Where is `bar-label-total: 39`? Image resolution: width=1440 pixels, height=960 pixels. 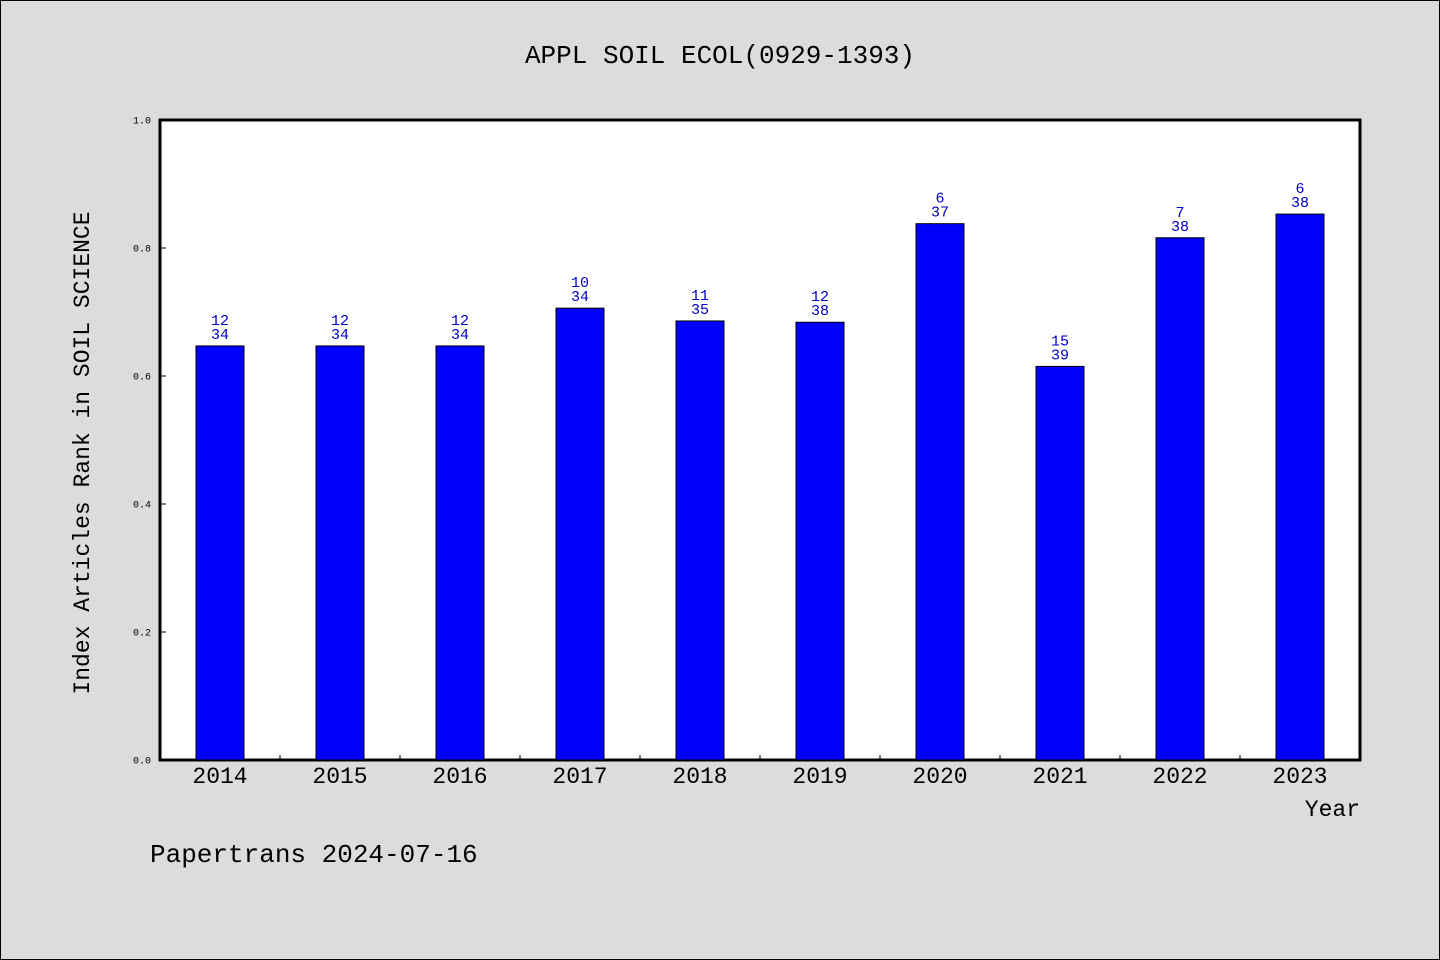 bar-label-total: 39 is located at coordinates (1060, 355).